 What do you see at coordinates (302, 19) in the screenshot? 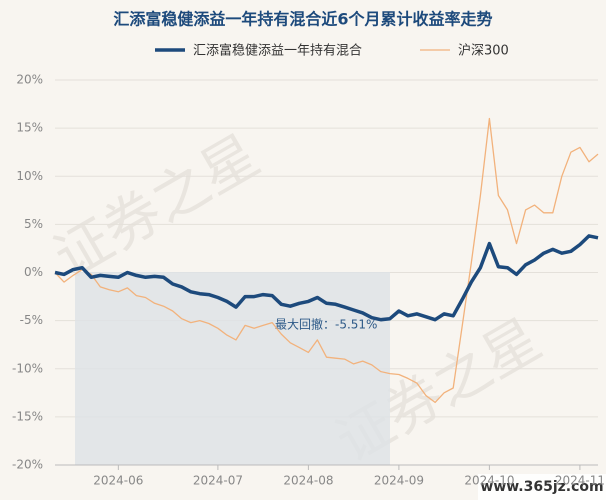
I see `chart-title: 汇添富稳健添益一年持有混合近6个月累计收益率走势` at bounding box center [302, 19].